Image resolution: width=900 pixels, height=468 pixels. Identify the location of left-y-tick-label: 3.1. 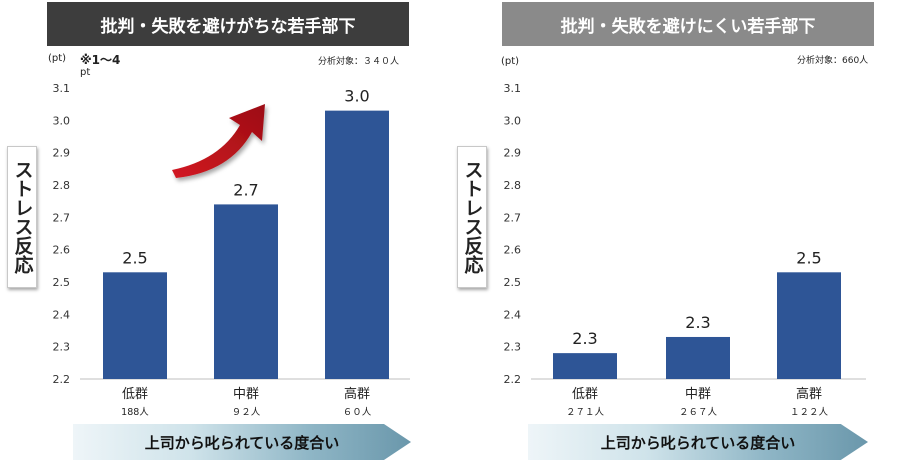
(62, 88).